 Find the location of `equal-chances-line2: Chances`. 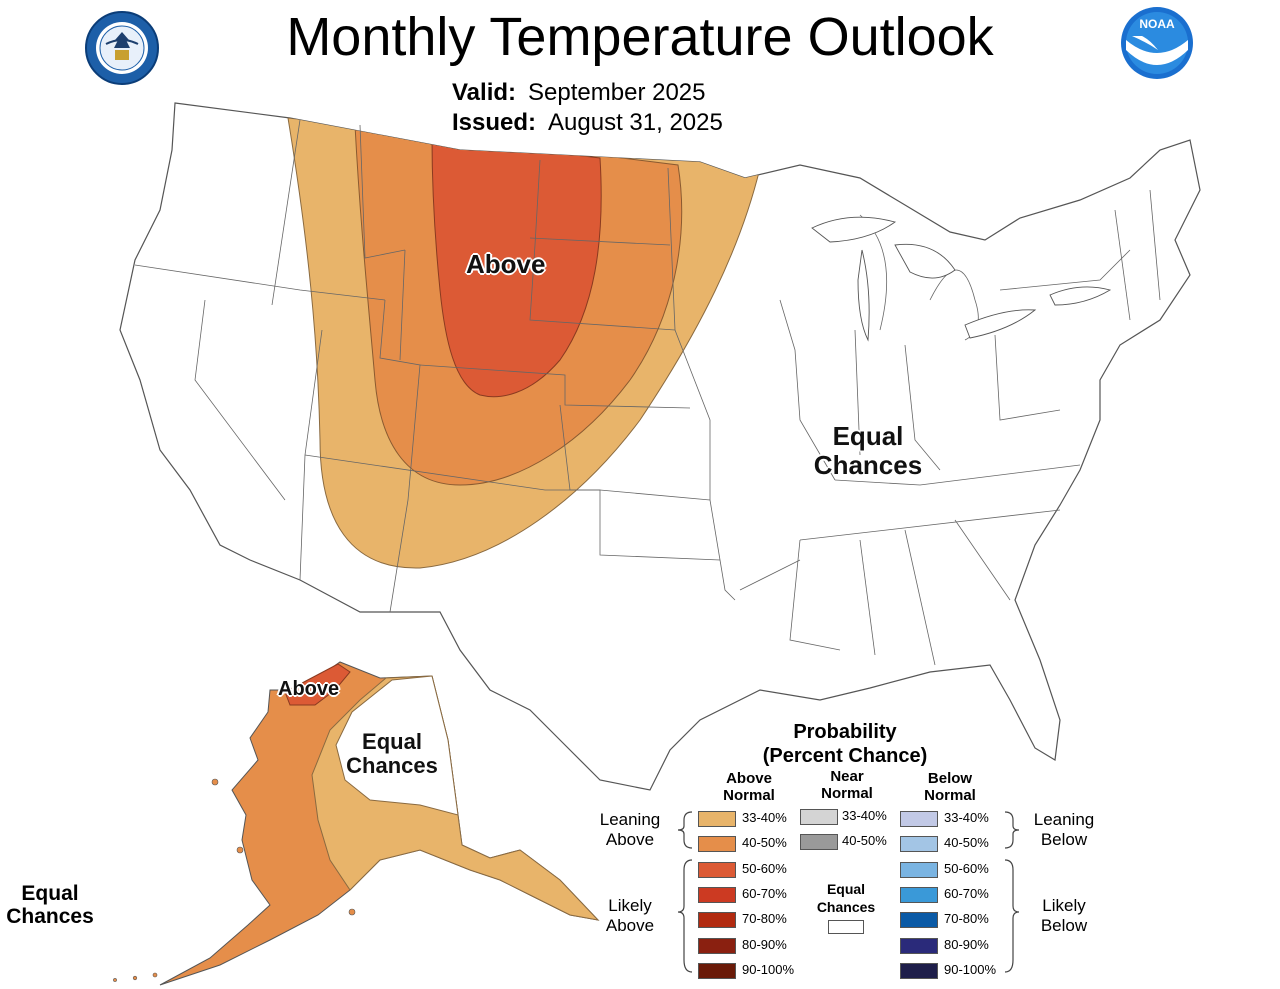

equal-chances-line2: Chances is located at coordinates (846, 907).